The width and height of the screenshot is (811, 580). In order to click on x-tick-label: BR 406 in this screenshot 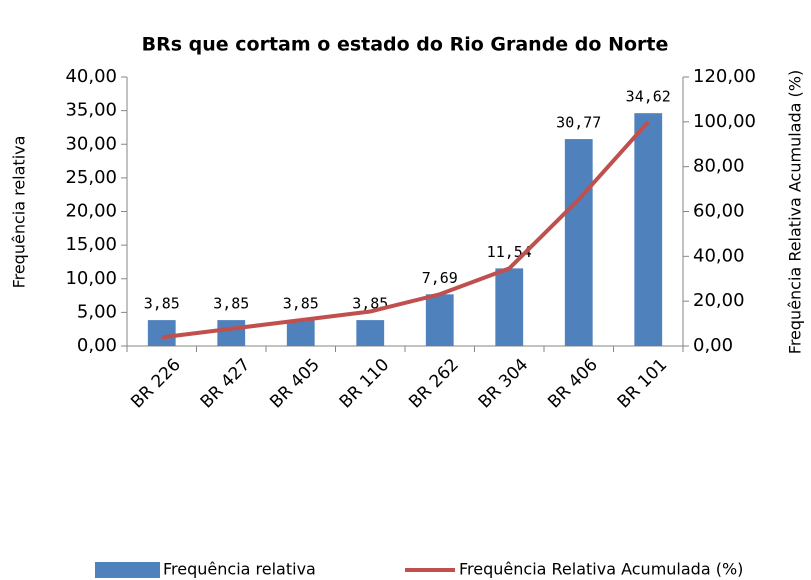, I will do `click(573, 384)`.